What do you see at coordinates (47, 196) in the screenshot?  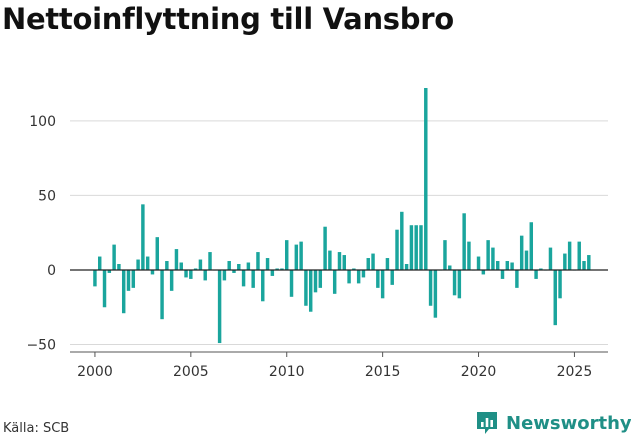 I see `y-tick-label: 50` at bounding box center [47, 196].